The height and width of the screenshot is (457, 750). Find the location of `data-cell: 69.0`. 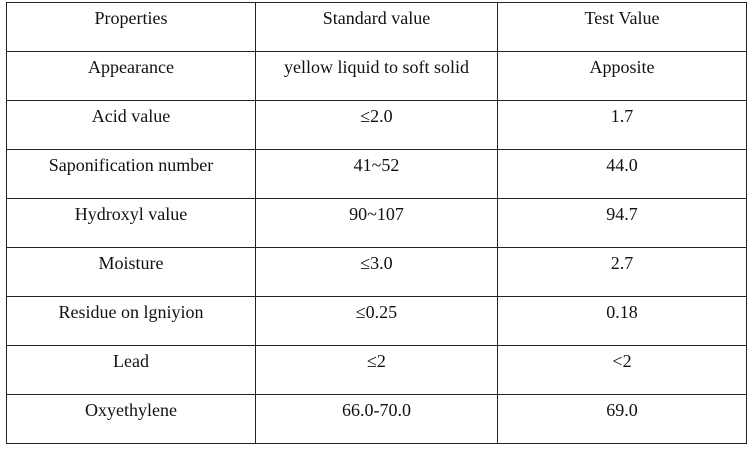

data-cell: 69.0 is located at coordinates (622, 419).